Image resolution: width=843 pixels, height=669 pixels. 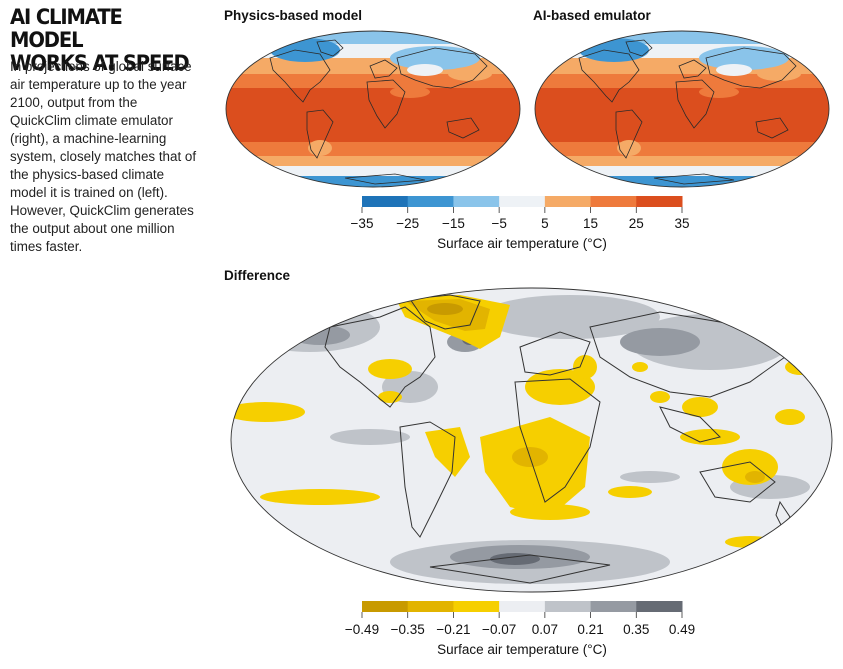 What do you see at coordinates (453, 223) in the screenshot?
I see `temperature-colorbar-tick-label: −15` at bounding box center [453, 223].